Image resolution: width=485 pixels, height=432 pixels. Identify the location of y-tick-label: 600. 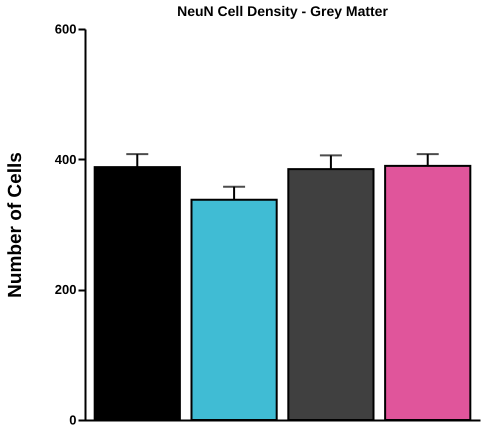
(65, 29).